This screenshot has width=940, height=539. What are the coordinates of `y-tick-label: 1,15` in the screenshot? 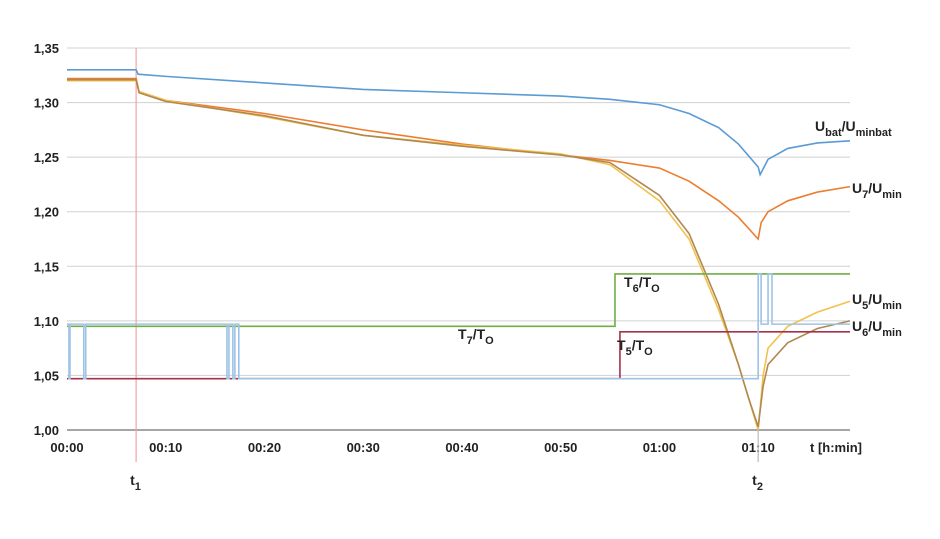 It's located at (46, 266).